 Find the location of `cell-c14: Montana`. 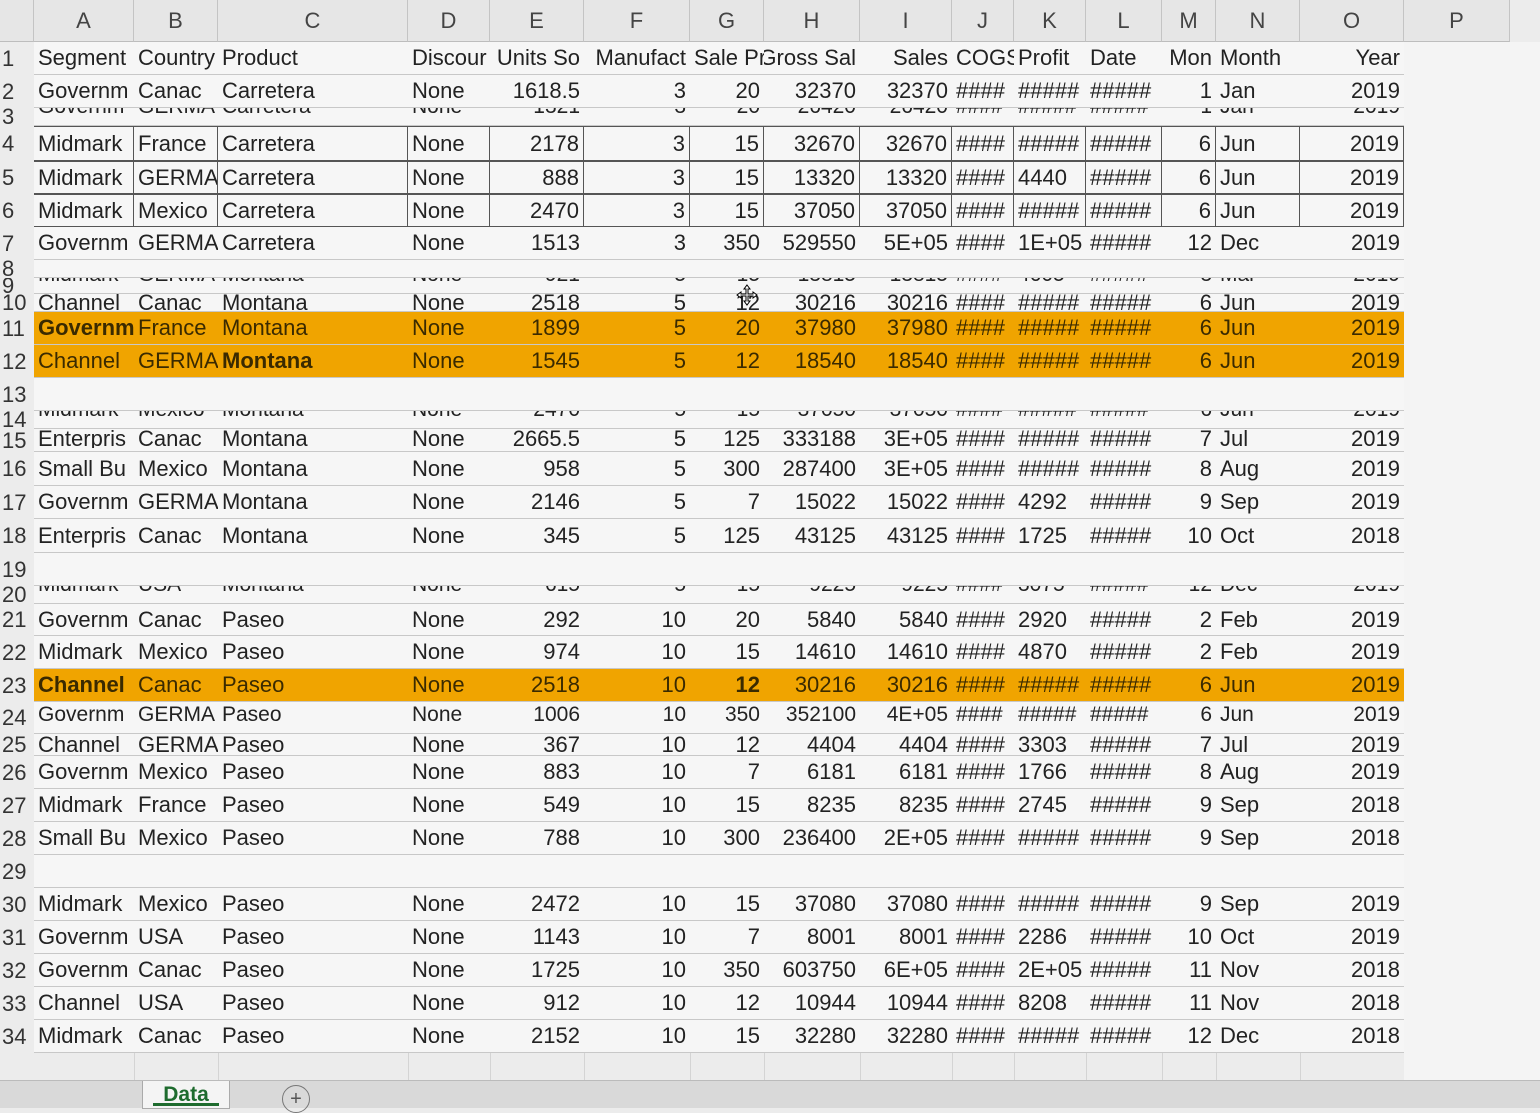

cell-c14: Montana is located at coordinates (313, 416).